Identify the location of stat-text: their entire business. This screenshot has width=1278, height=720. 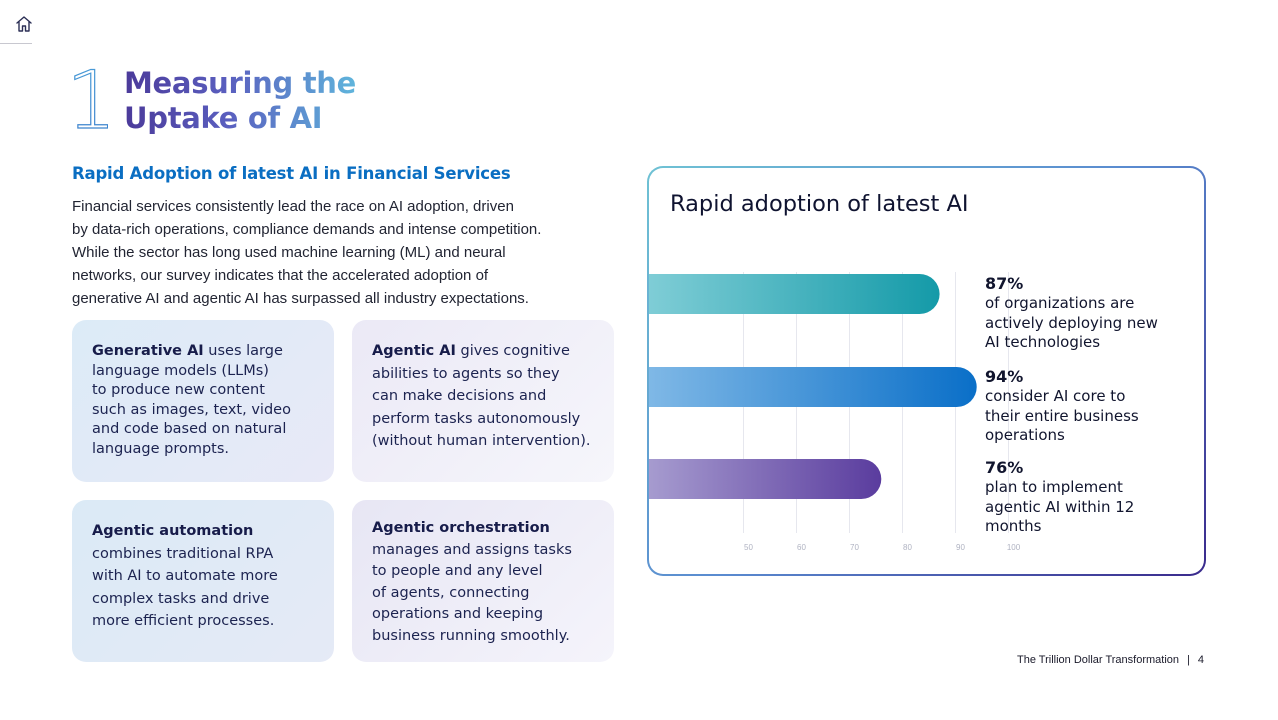
(1062, 415).